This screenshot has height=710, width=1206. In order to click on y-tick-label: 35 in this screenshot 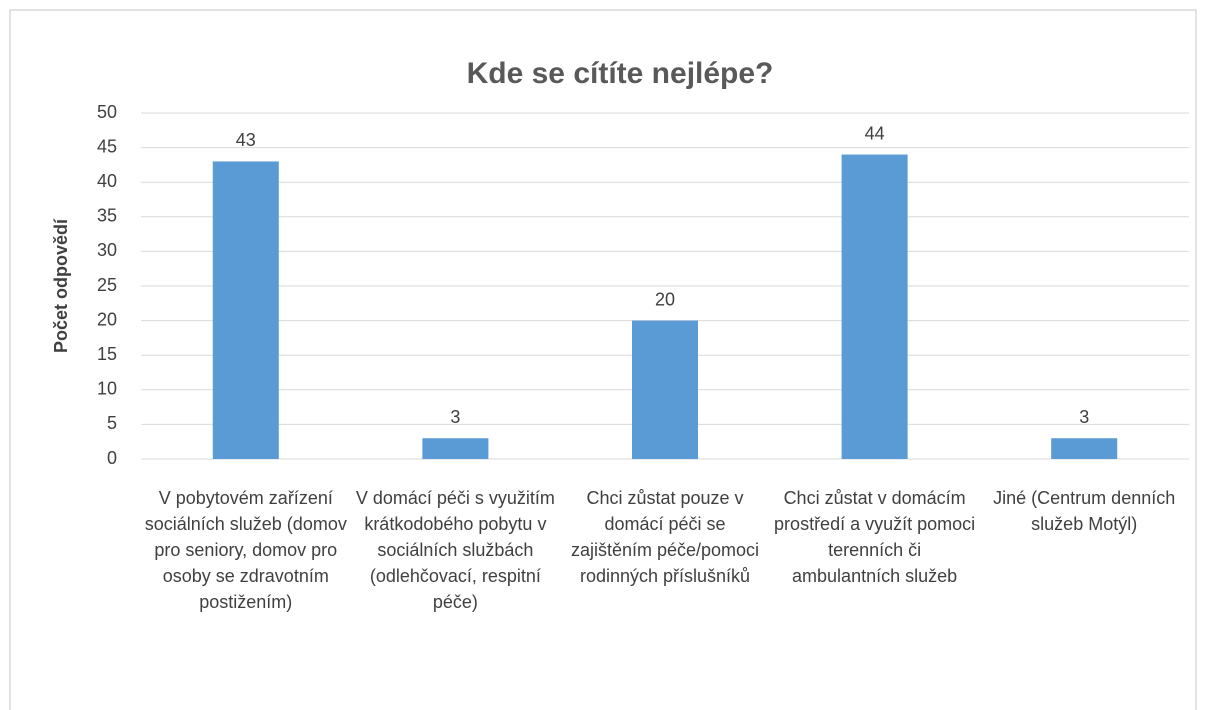, I will do `click(107, 216)`.